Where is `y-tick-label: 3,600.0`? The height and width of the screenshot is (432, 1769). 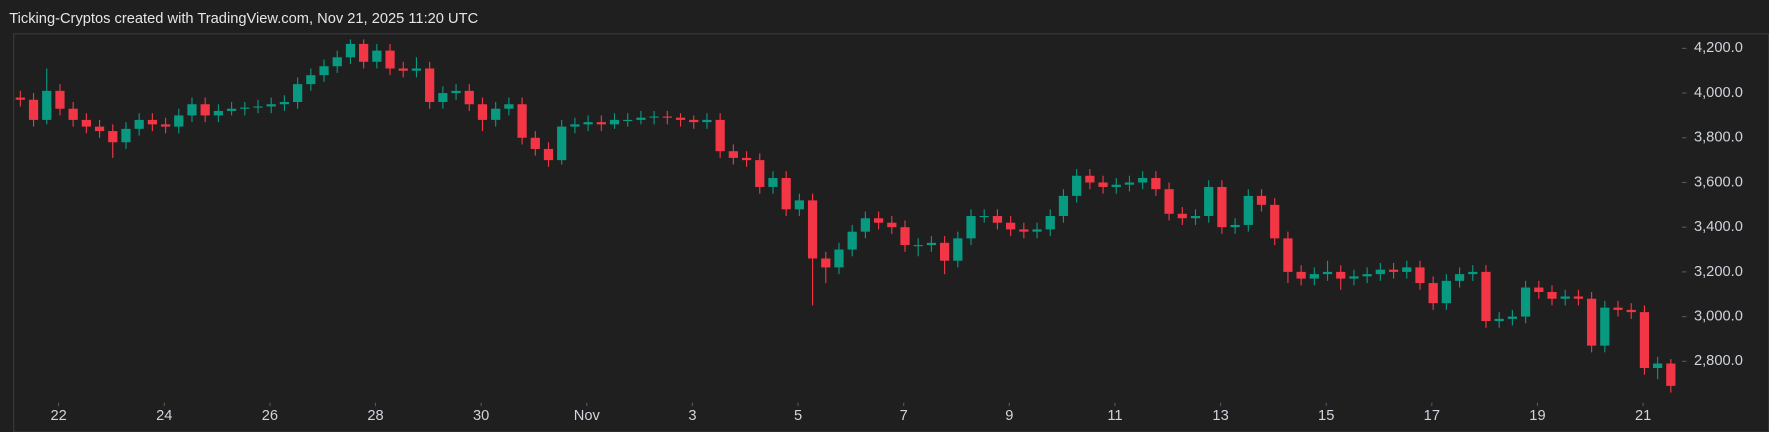 y-tick-label: 3,600.0 is located at coordinates (1718, 182).